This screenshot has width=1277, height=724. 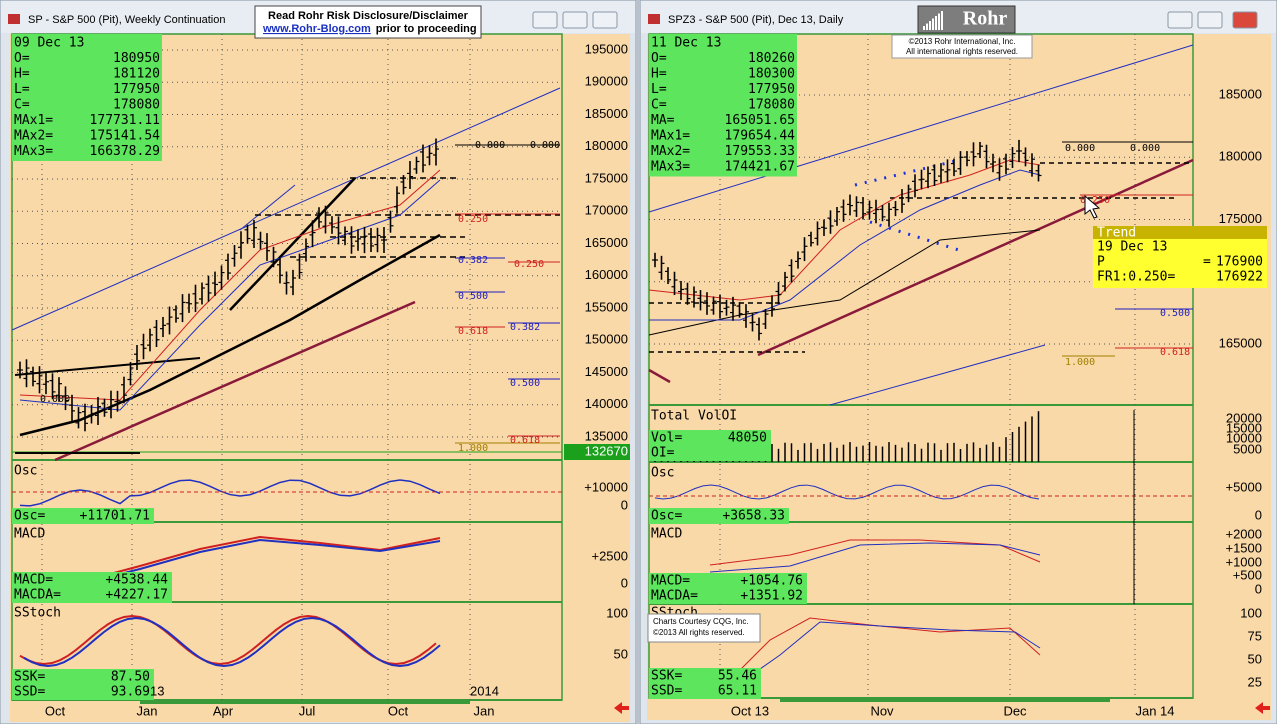 I want to click on info-date: 09 Dec 13, so click(x=49, y=43).